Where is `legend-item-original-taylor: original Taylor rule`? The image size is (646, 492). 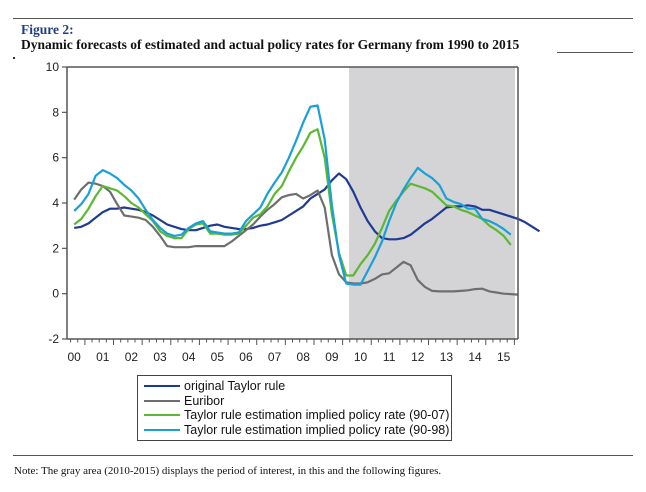
legend-item-original-taylor: original Taylor rule is located at coordinates (294, 386).